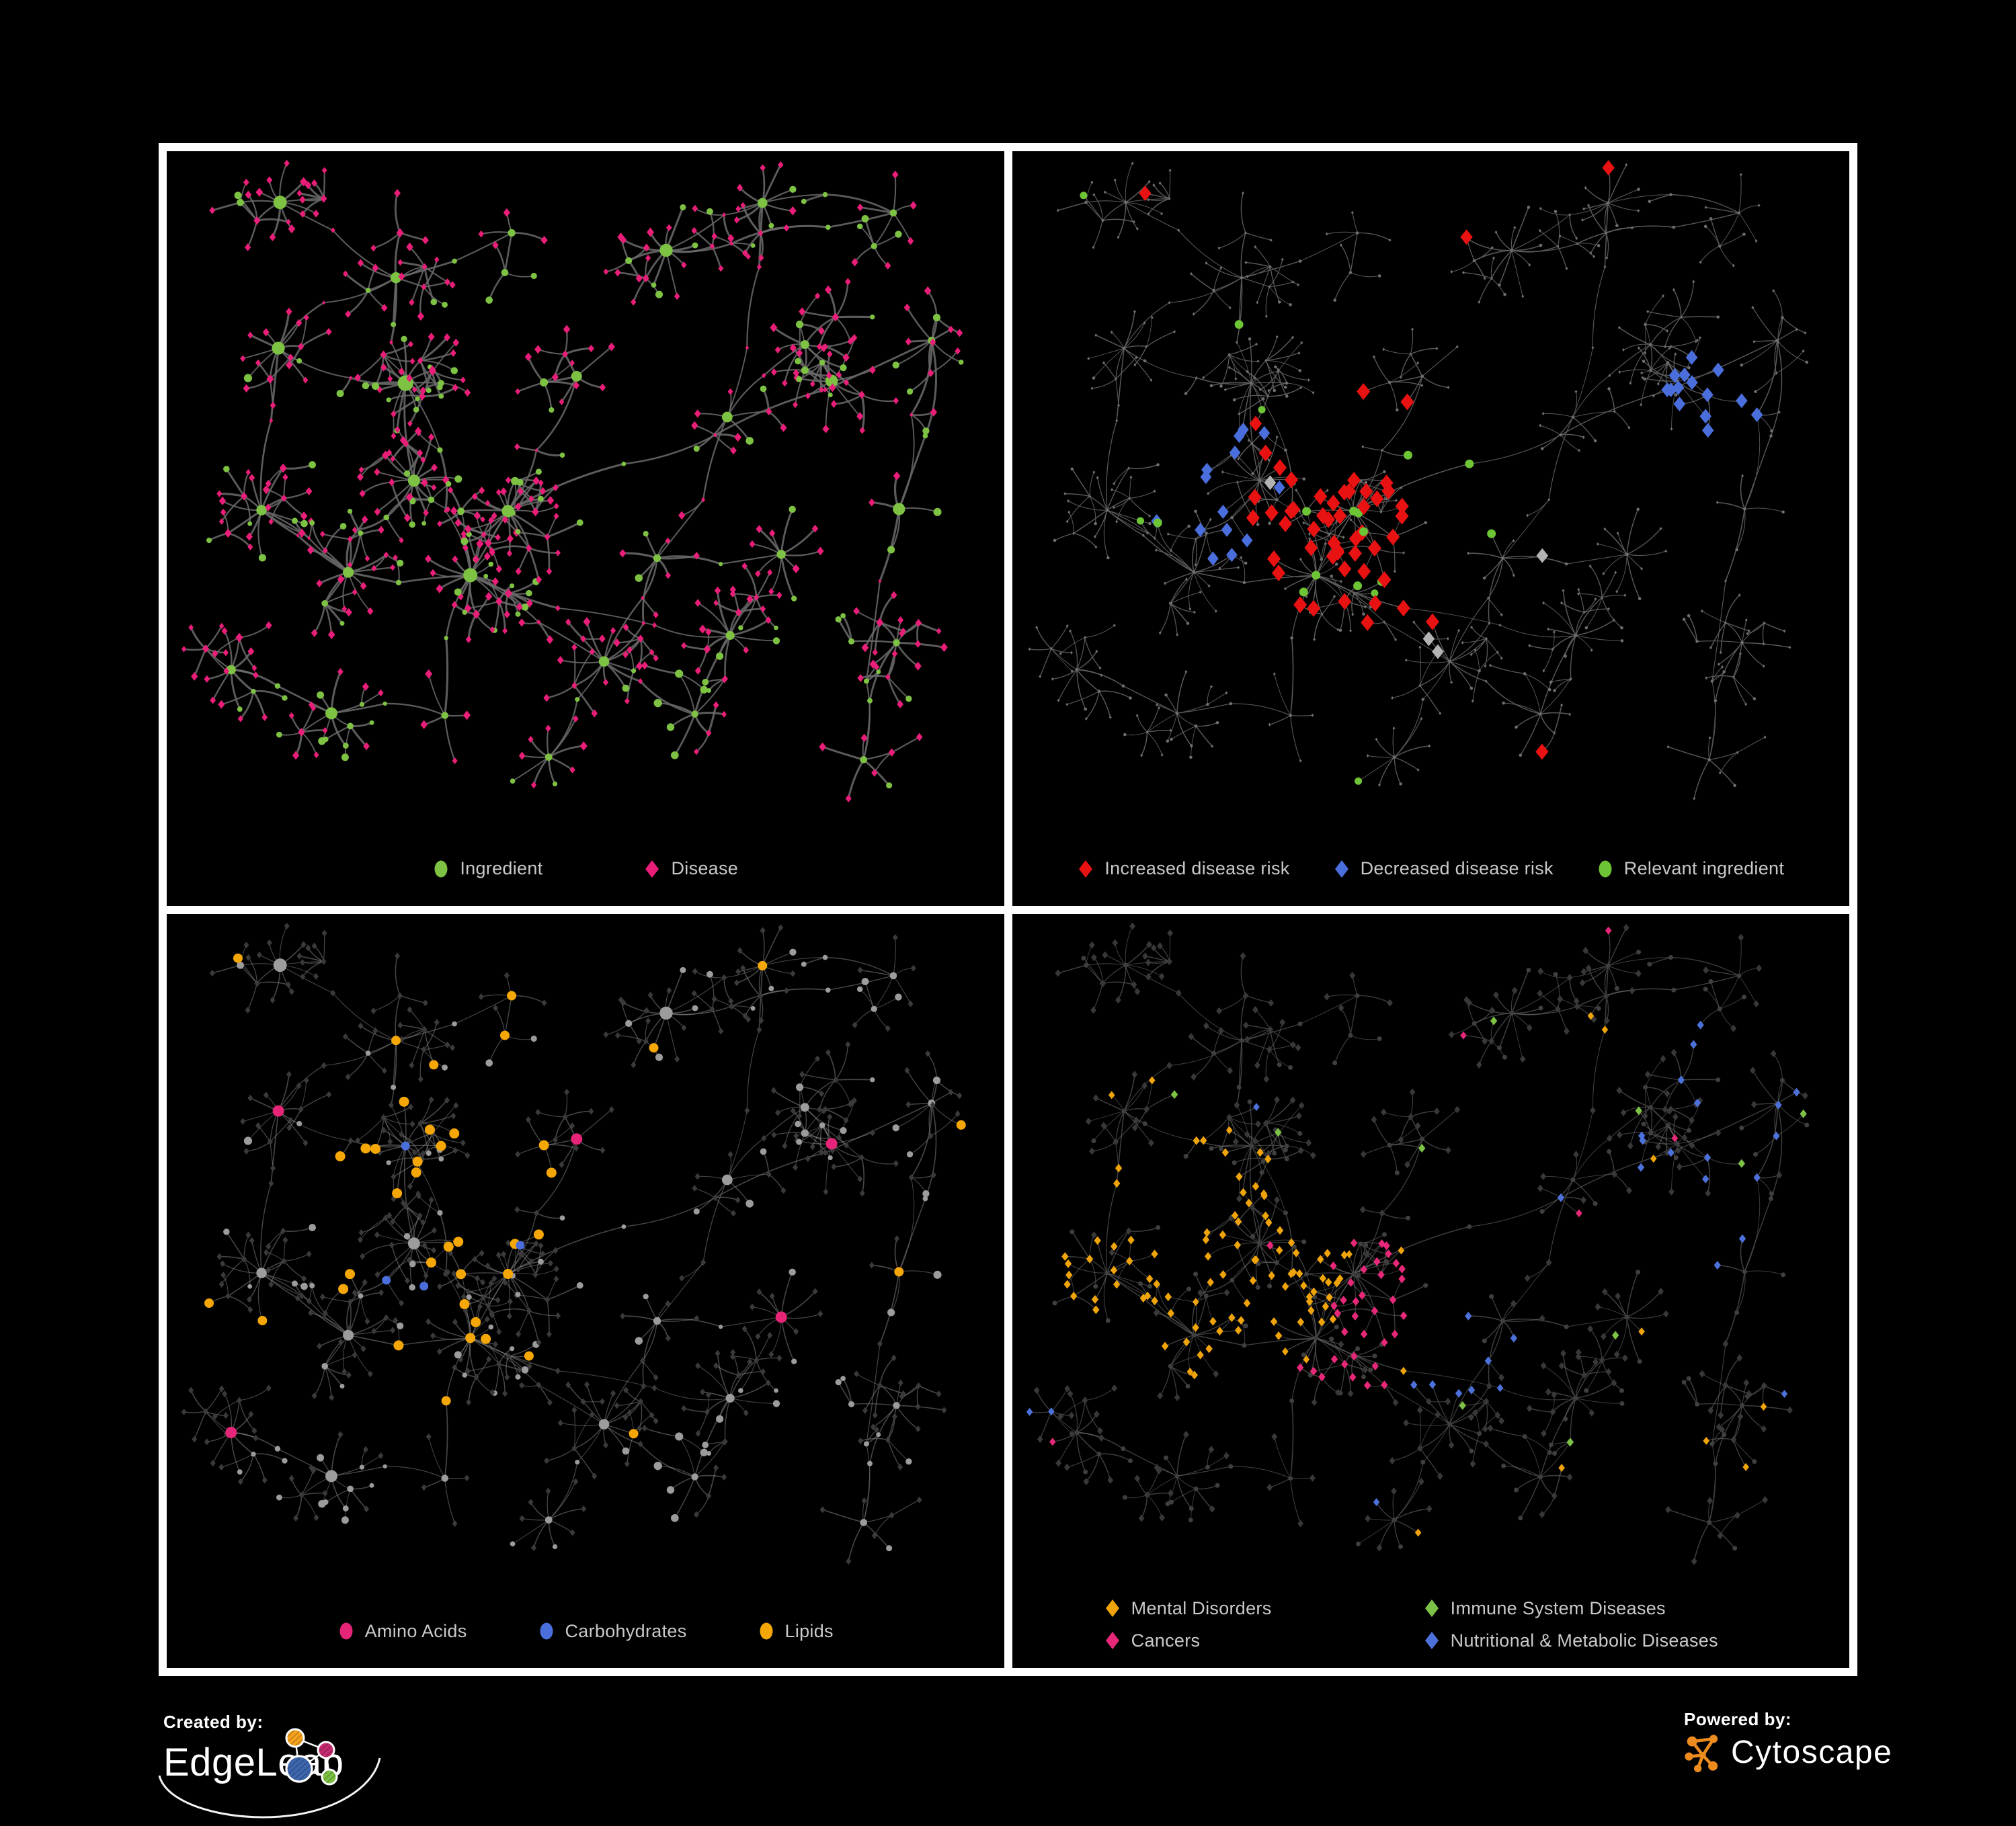 The image size is (2016, 1826). I want to click on legend-item: Amino Acids, so click(402, 1631).